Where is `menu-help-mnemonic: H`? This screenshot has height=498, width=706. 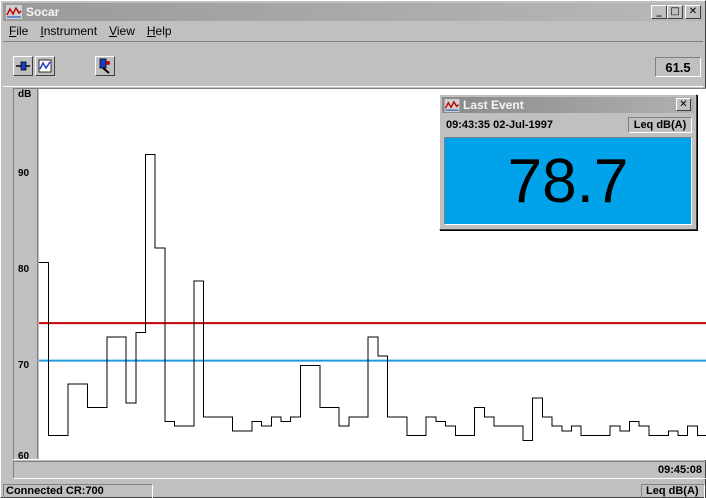 menu-help-mnemonic: H is located at coordinates (151, 31).